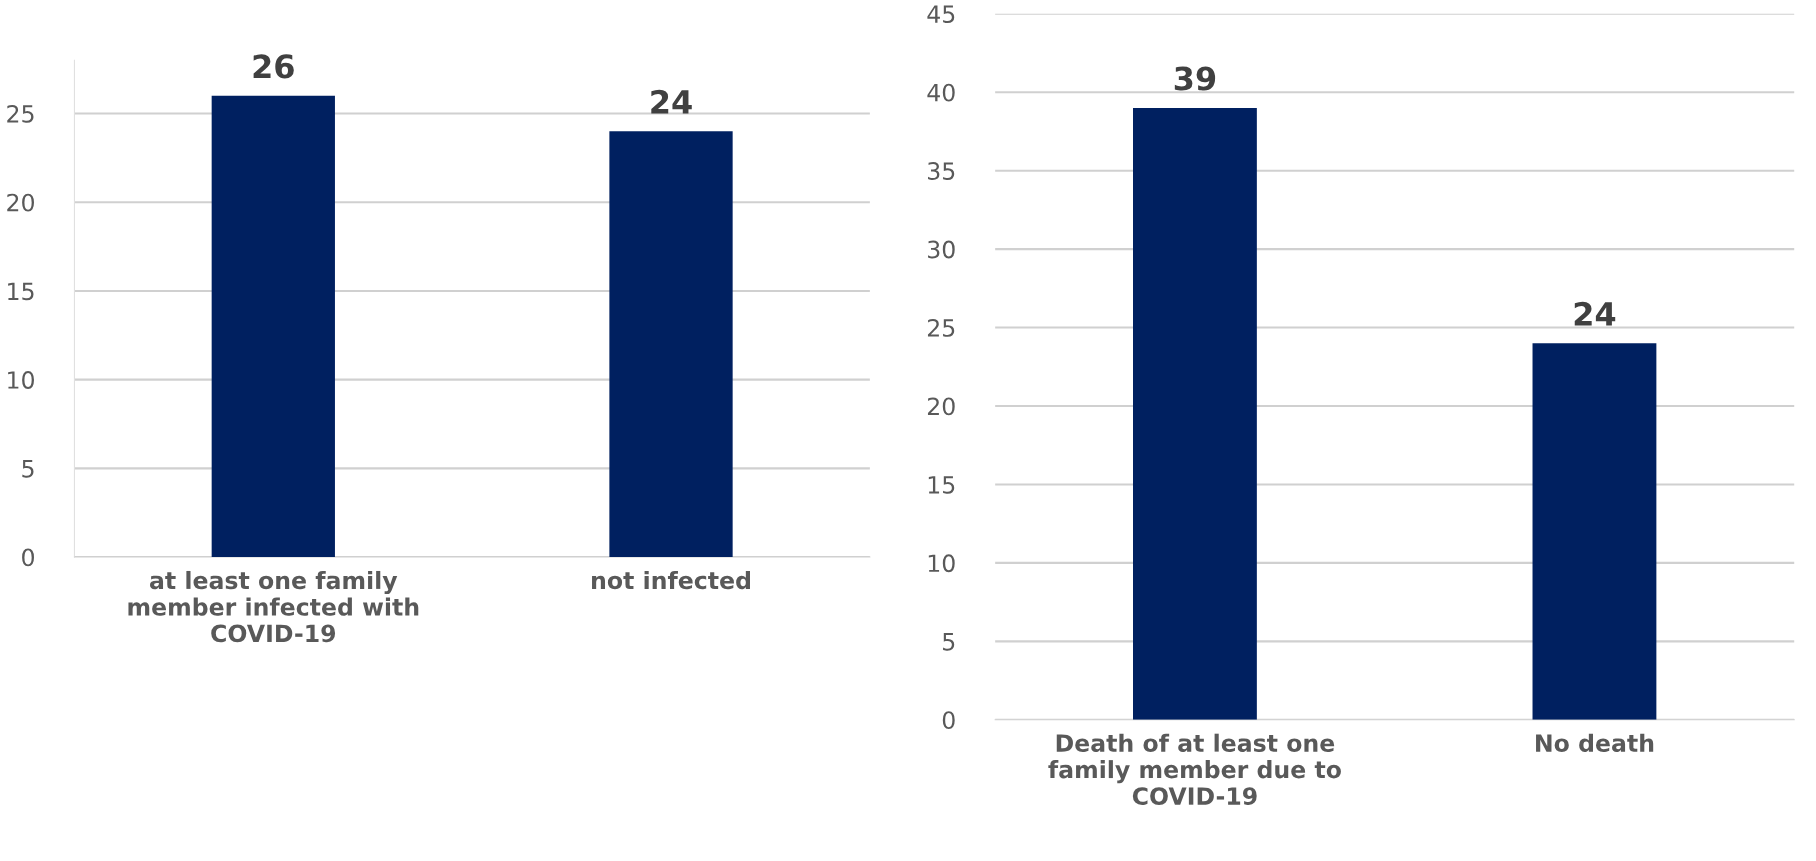 This screenshot has width=1816, height=861. Describe the element at coordinates (1595, 742) in the screenshot. I see `x-tick-label: No death` at that location.